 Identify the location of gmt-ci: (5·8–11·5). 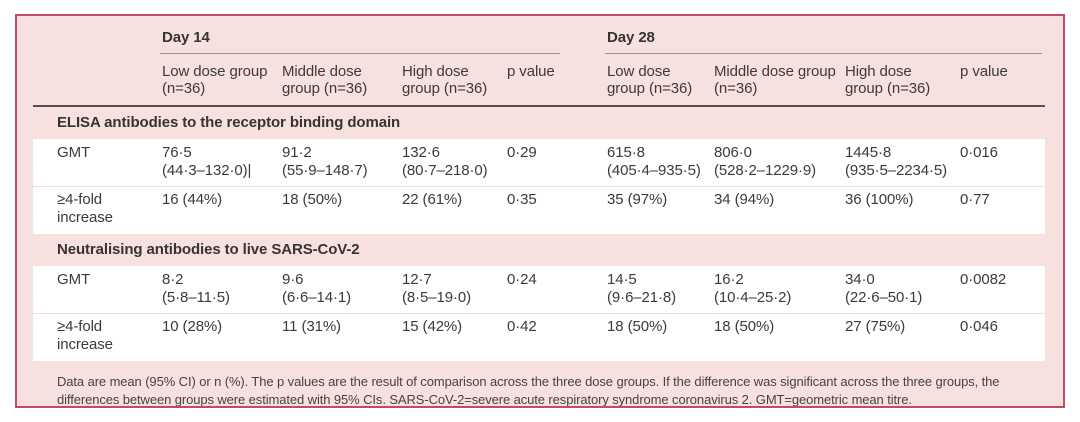
(196, 297).